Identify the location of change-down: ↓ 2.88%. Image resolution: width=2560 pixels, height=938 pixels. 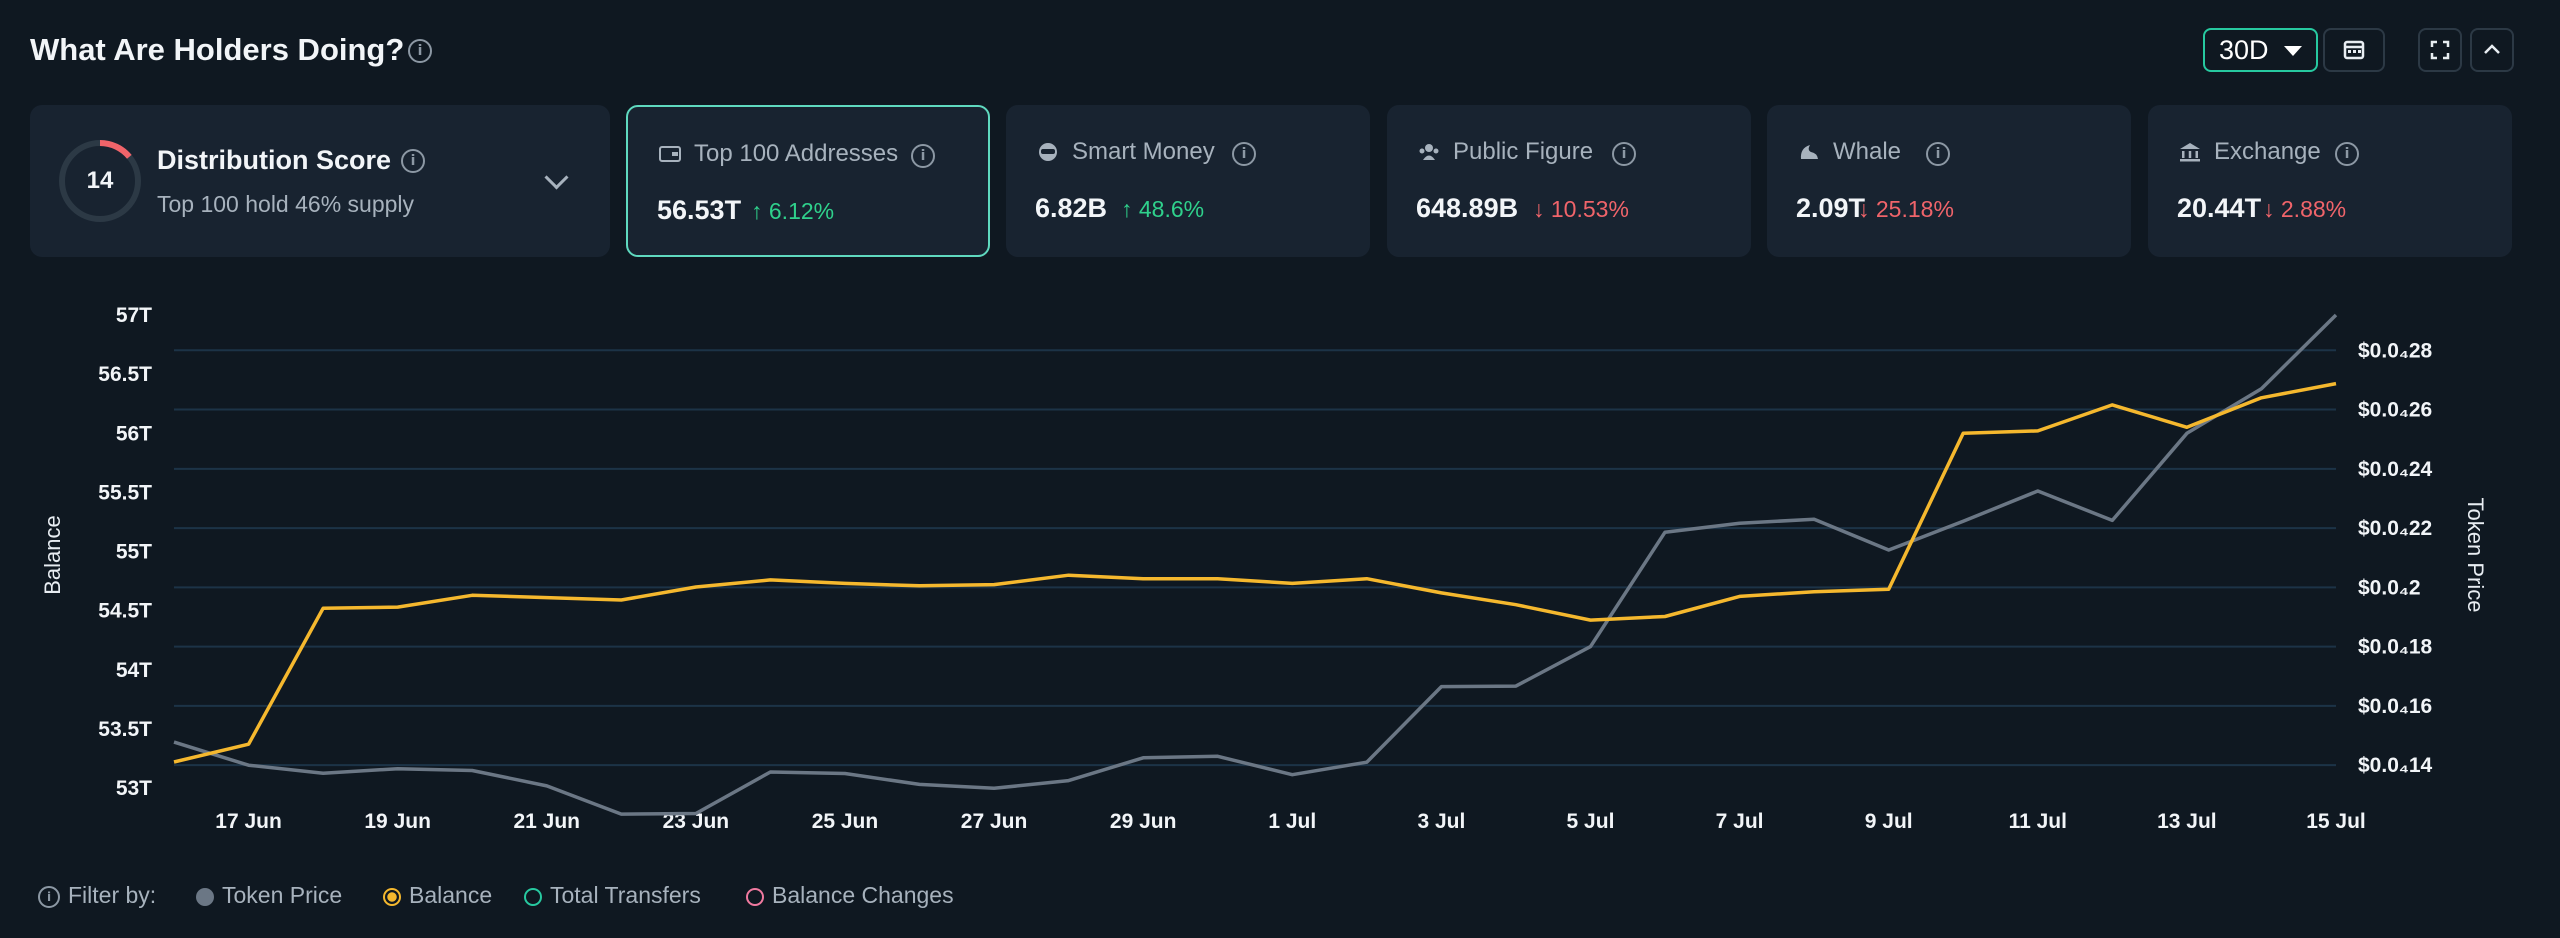
(2305, 209).